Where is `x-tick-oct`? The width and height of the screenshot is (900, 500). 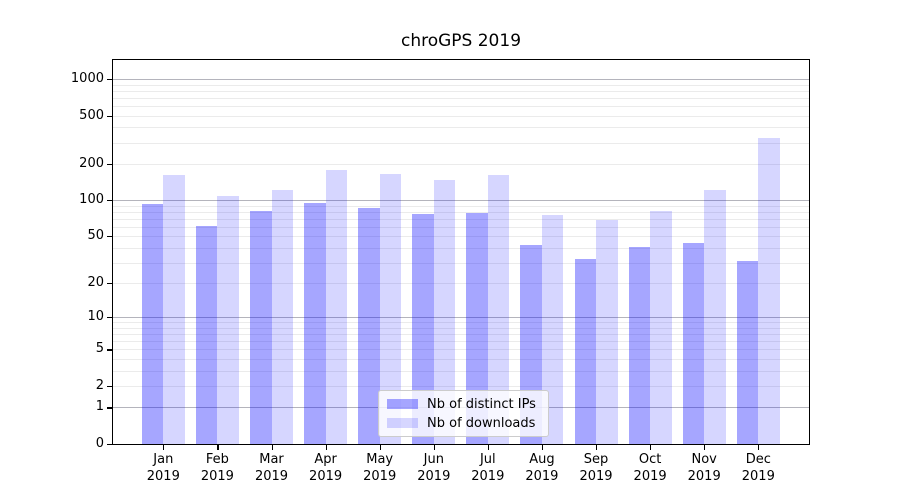
x-tick-oct is located at coordinates (651, 447).